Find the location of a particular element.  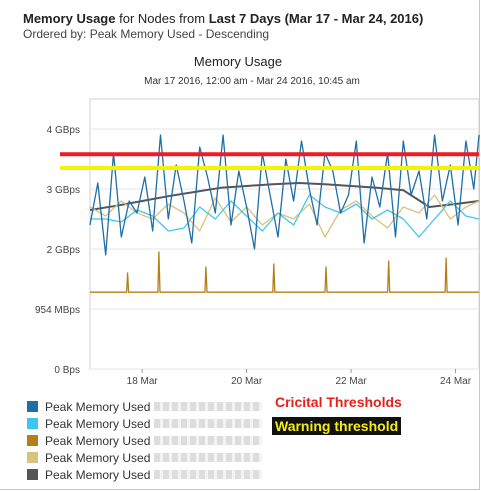

critical-threshold-annotation: Cricital Thresholds is located at coordinates (338, 402).